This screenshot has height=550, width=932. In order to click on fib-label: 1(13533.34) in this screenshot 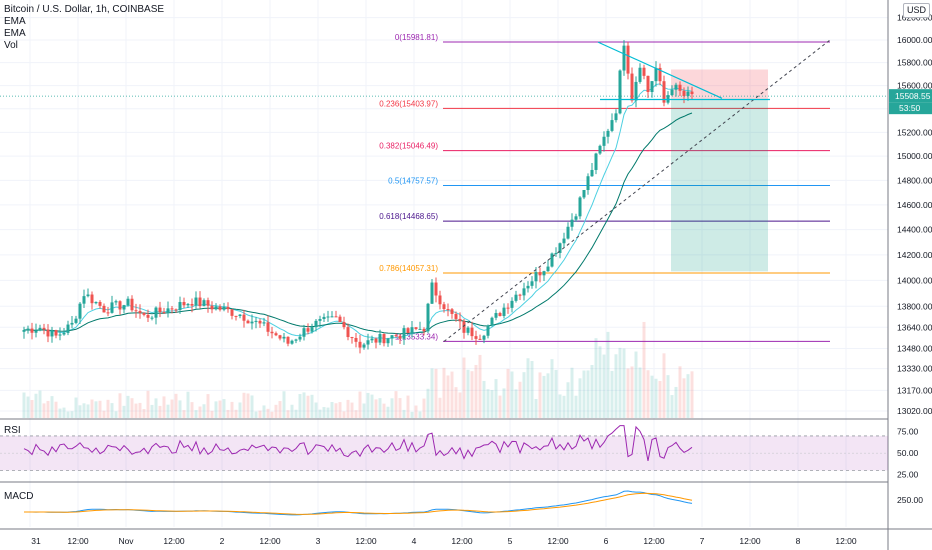, I will do `click(416, 336)`.